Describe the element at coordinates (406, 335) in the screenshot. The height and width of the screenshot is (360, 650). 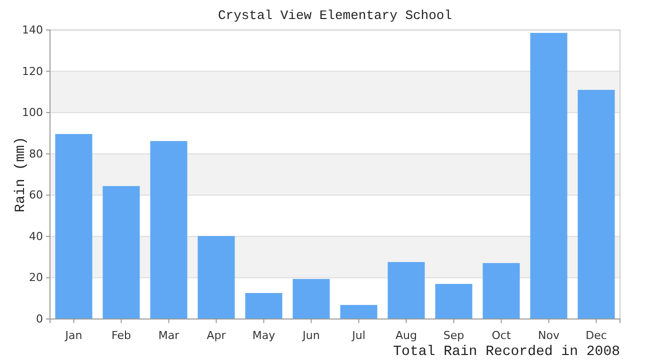
I see `x-tick-label: Aug` at that location.